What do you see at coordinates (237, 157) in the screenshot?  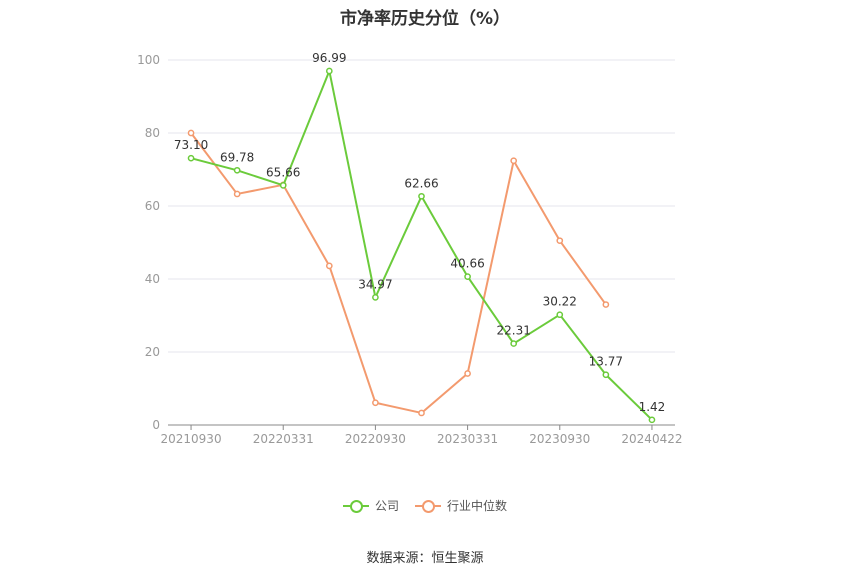 I see `company-data-label: 69.78` at bounding box center [237, 157].